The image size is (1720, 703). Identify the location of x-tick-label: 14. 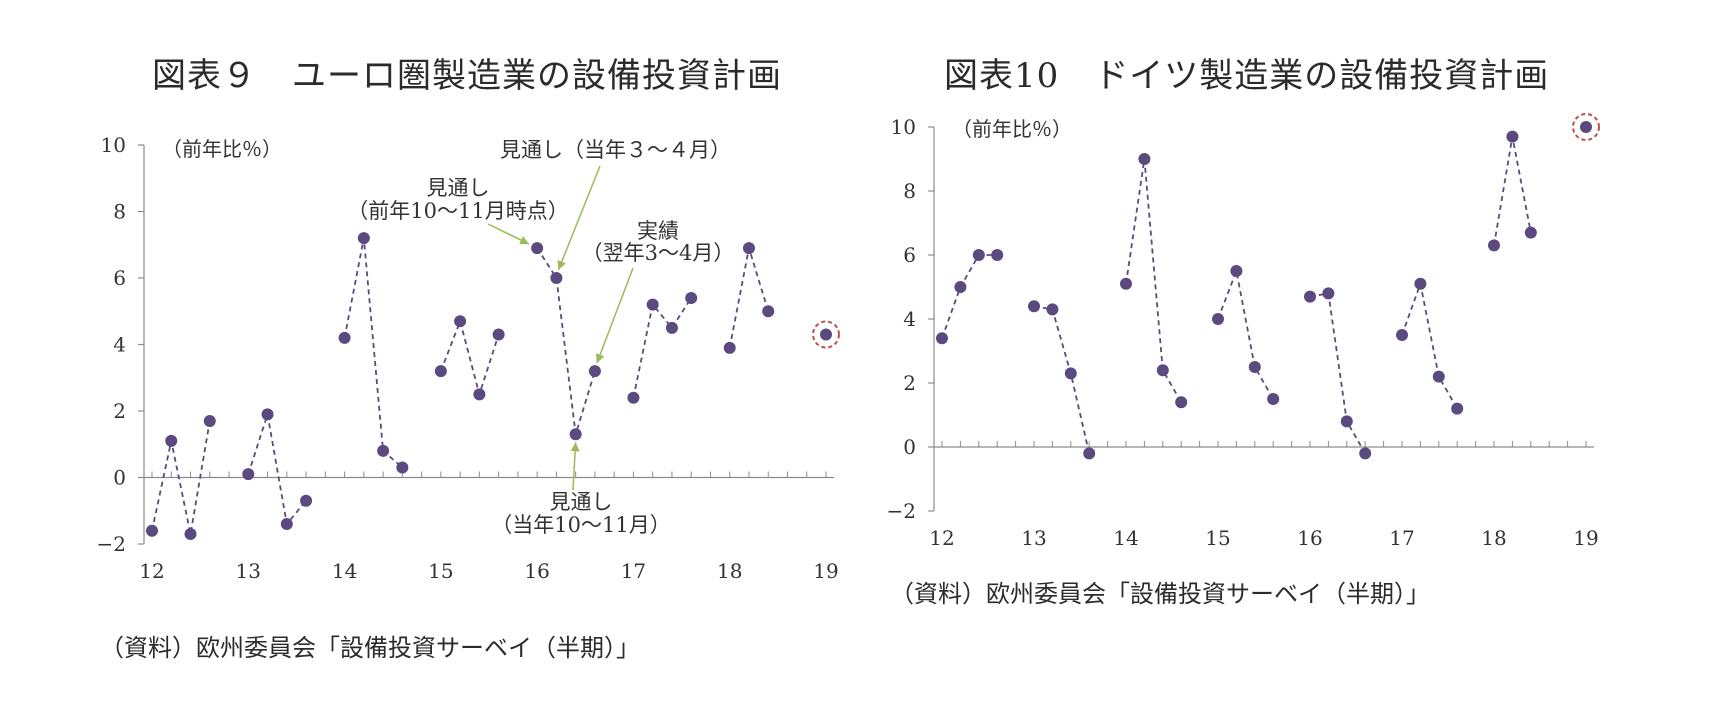
(1125, 538).